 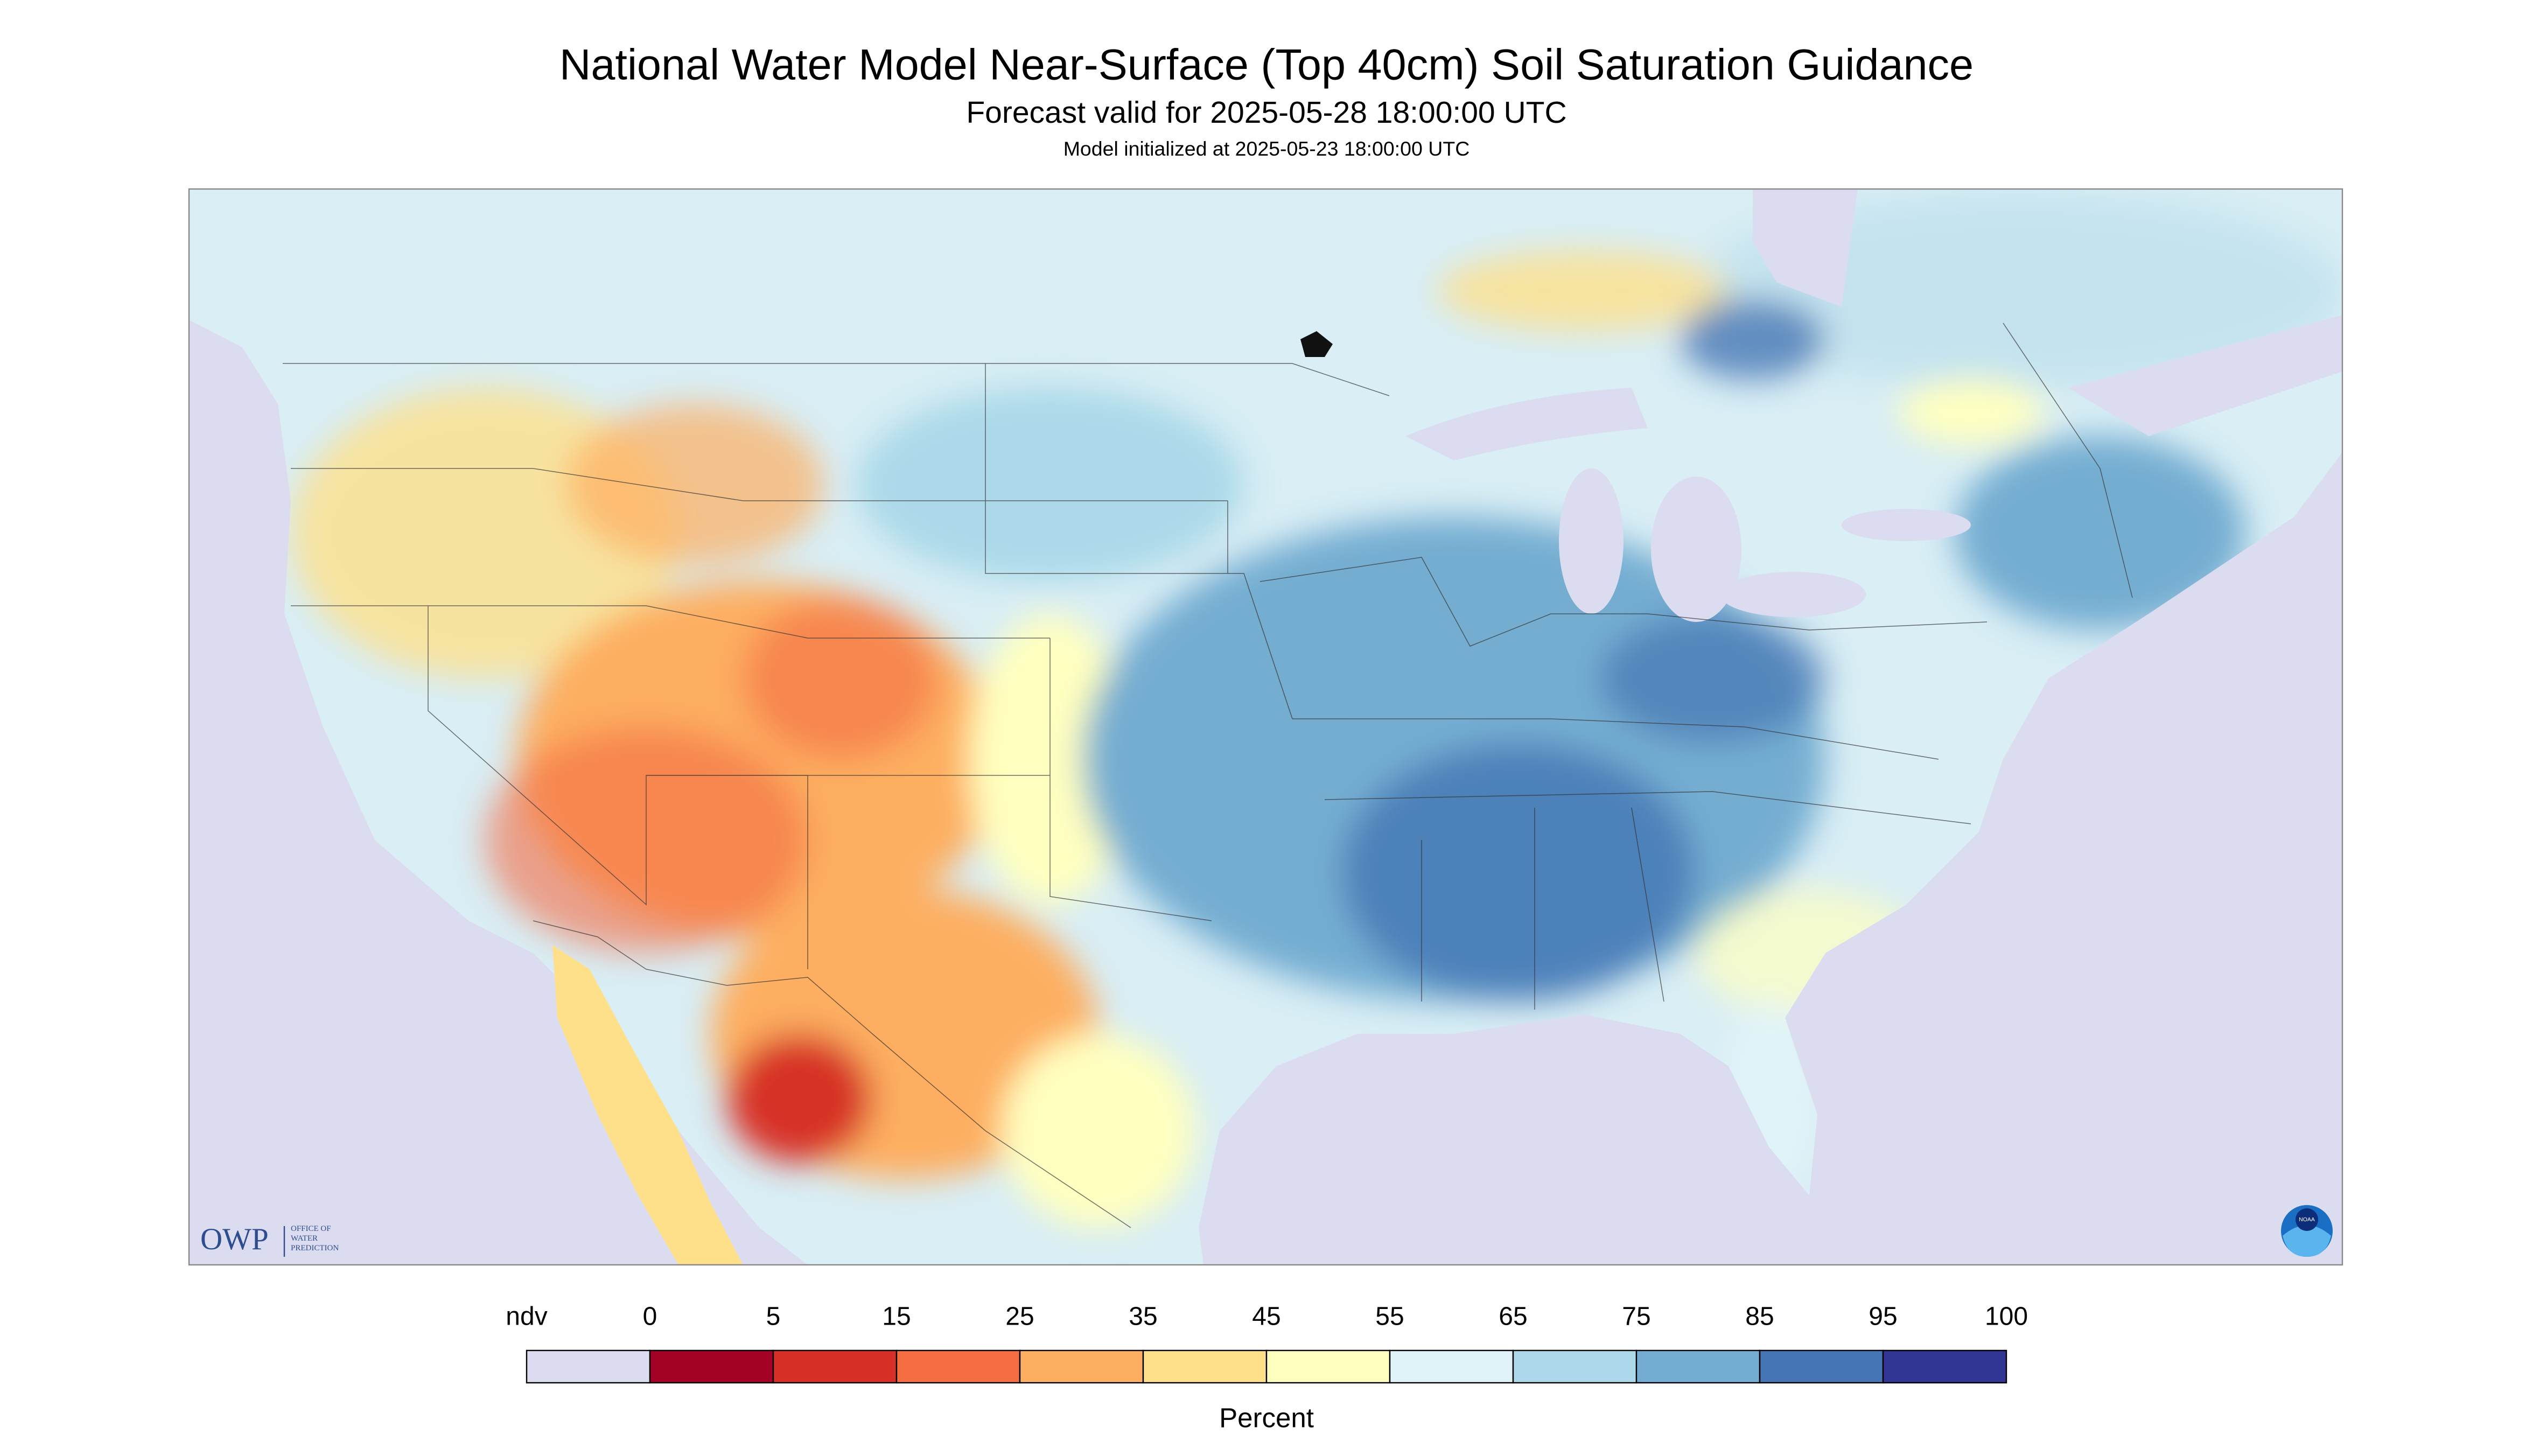 I want to click on legend-tick-label: 45, so click(x=1266, y=1317).